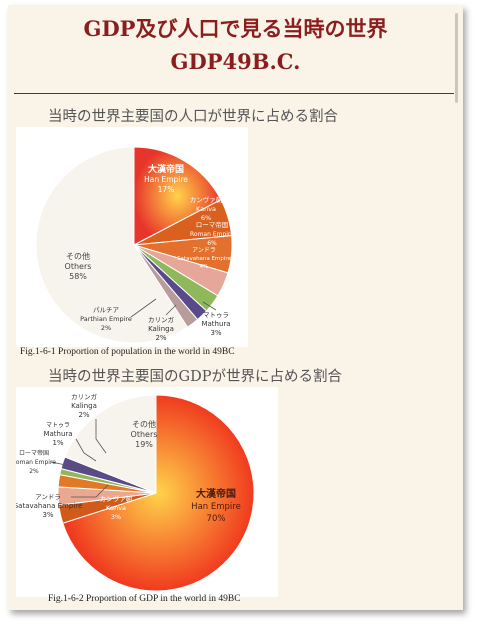  What do you see at coordinates (216, 519) in the screenshot?
I see `gdp-label-han-empire-pct: 70%` at bounding box center [216, 519].